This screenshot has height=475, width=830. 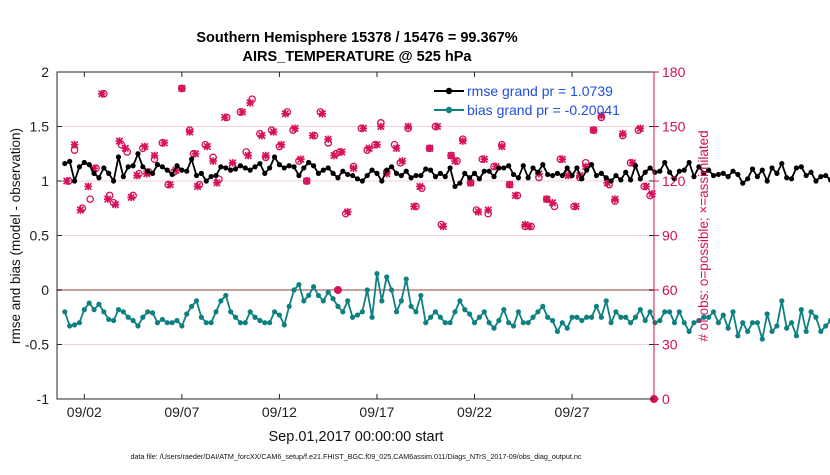 I want to click on y-tick-label: -0.5, so click(x=37, y=345).